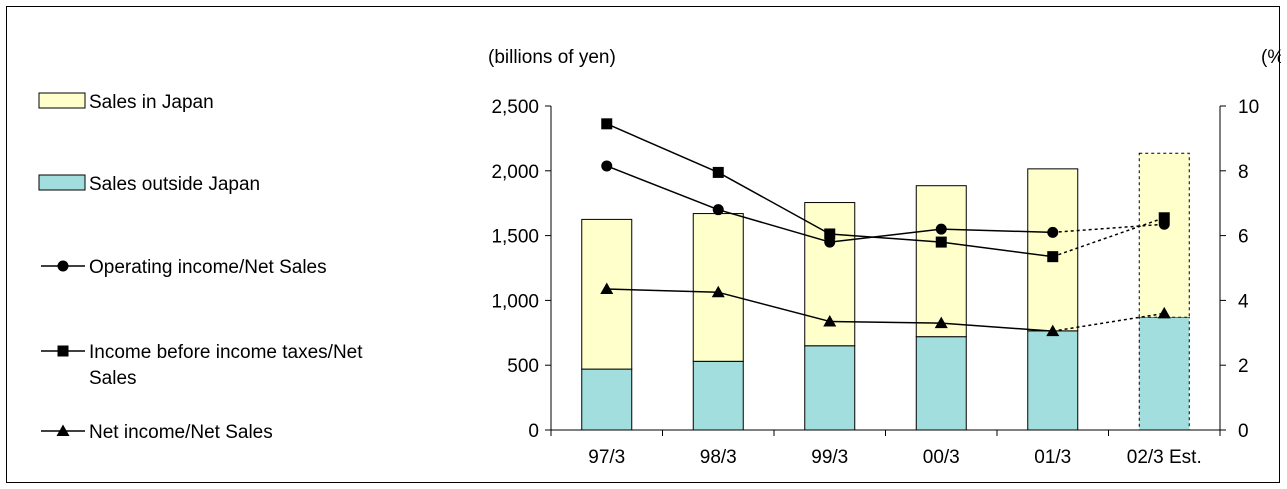 This screenshot has height=489, width=1287. I want to click on legend-label: Sales, so click(113, 378).